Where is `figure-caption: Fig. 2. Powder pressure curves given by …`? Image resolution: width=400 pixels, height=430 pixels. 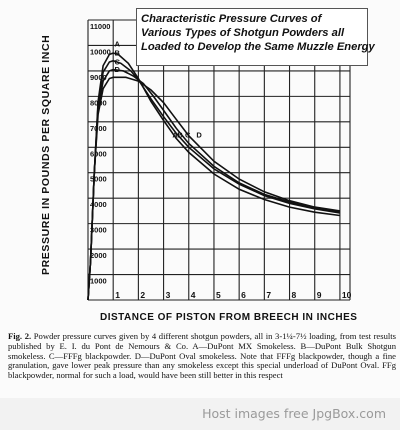
figure-caption: Fig. 2. Powder pressure curves given by … is located at coordinates (202, 356).